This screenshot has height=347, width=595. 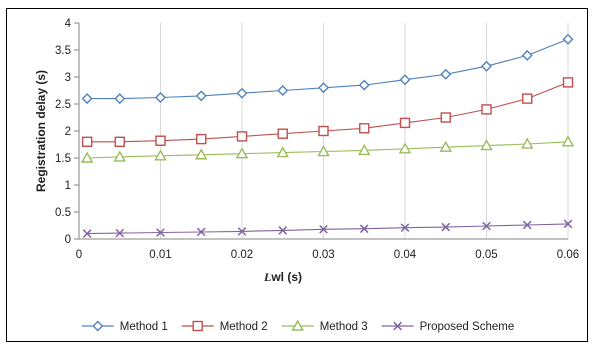 What do you see at coordinates (41, 131) in the screenshot?
I see `y-axis-title: Registration delay (s)` at bounding box center [41, 131].